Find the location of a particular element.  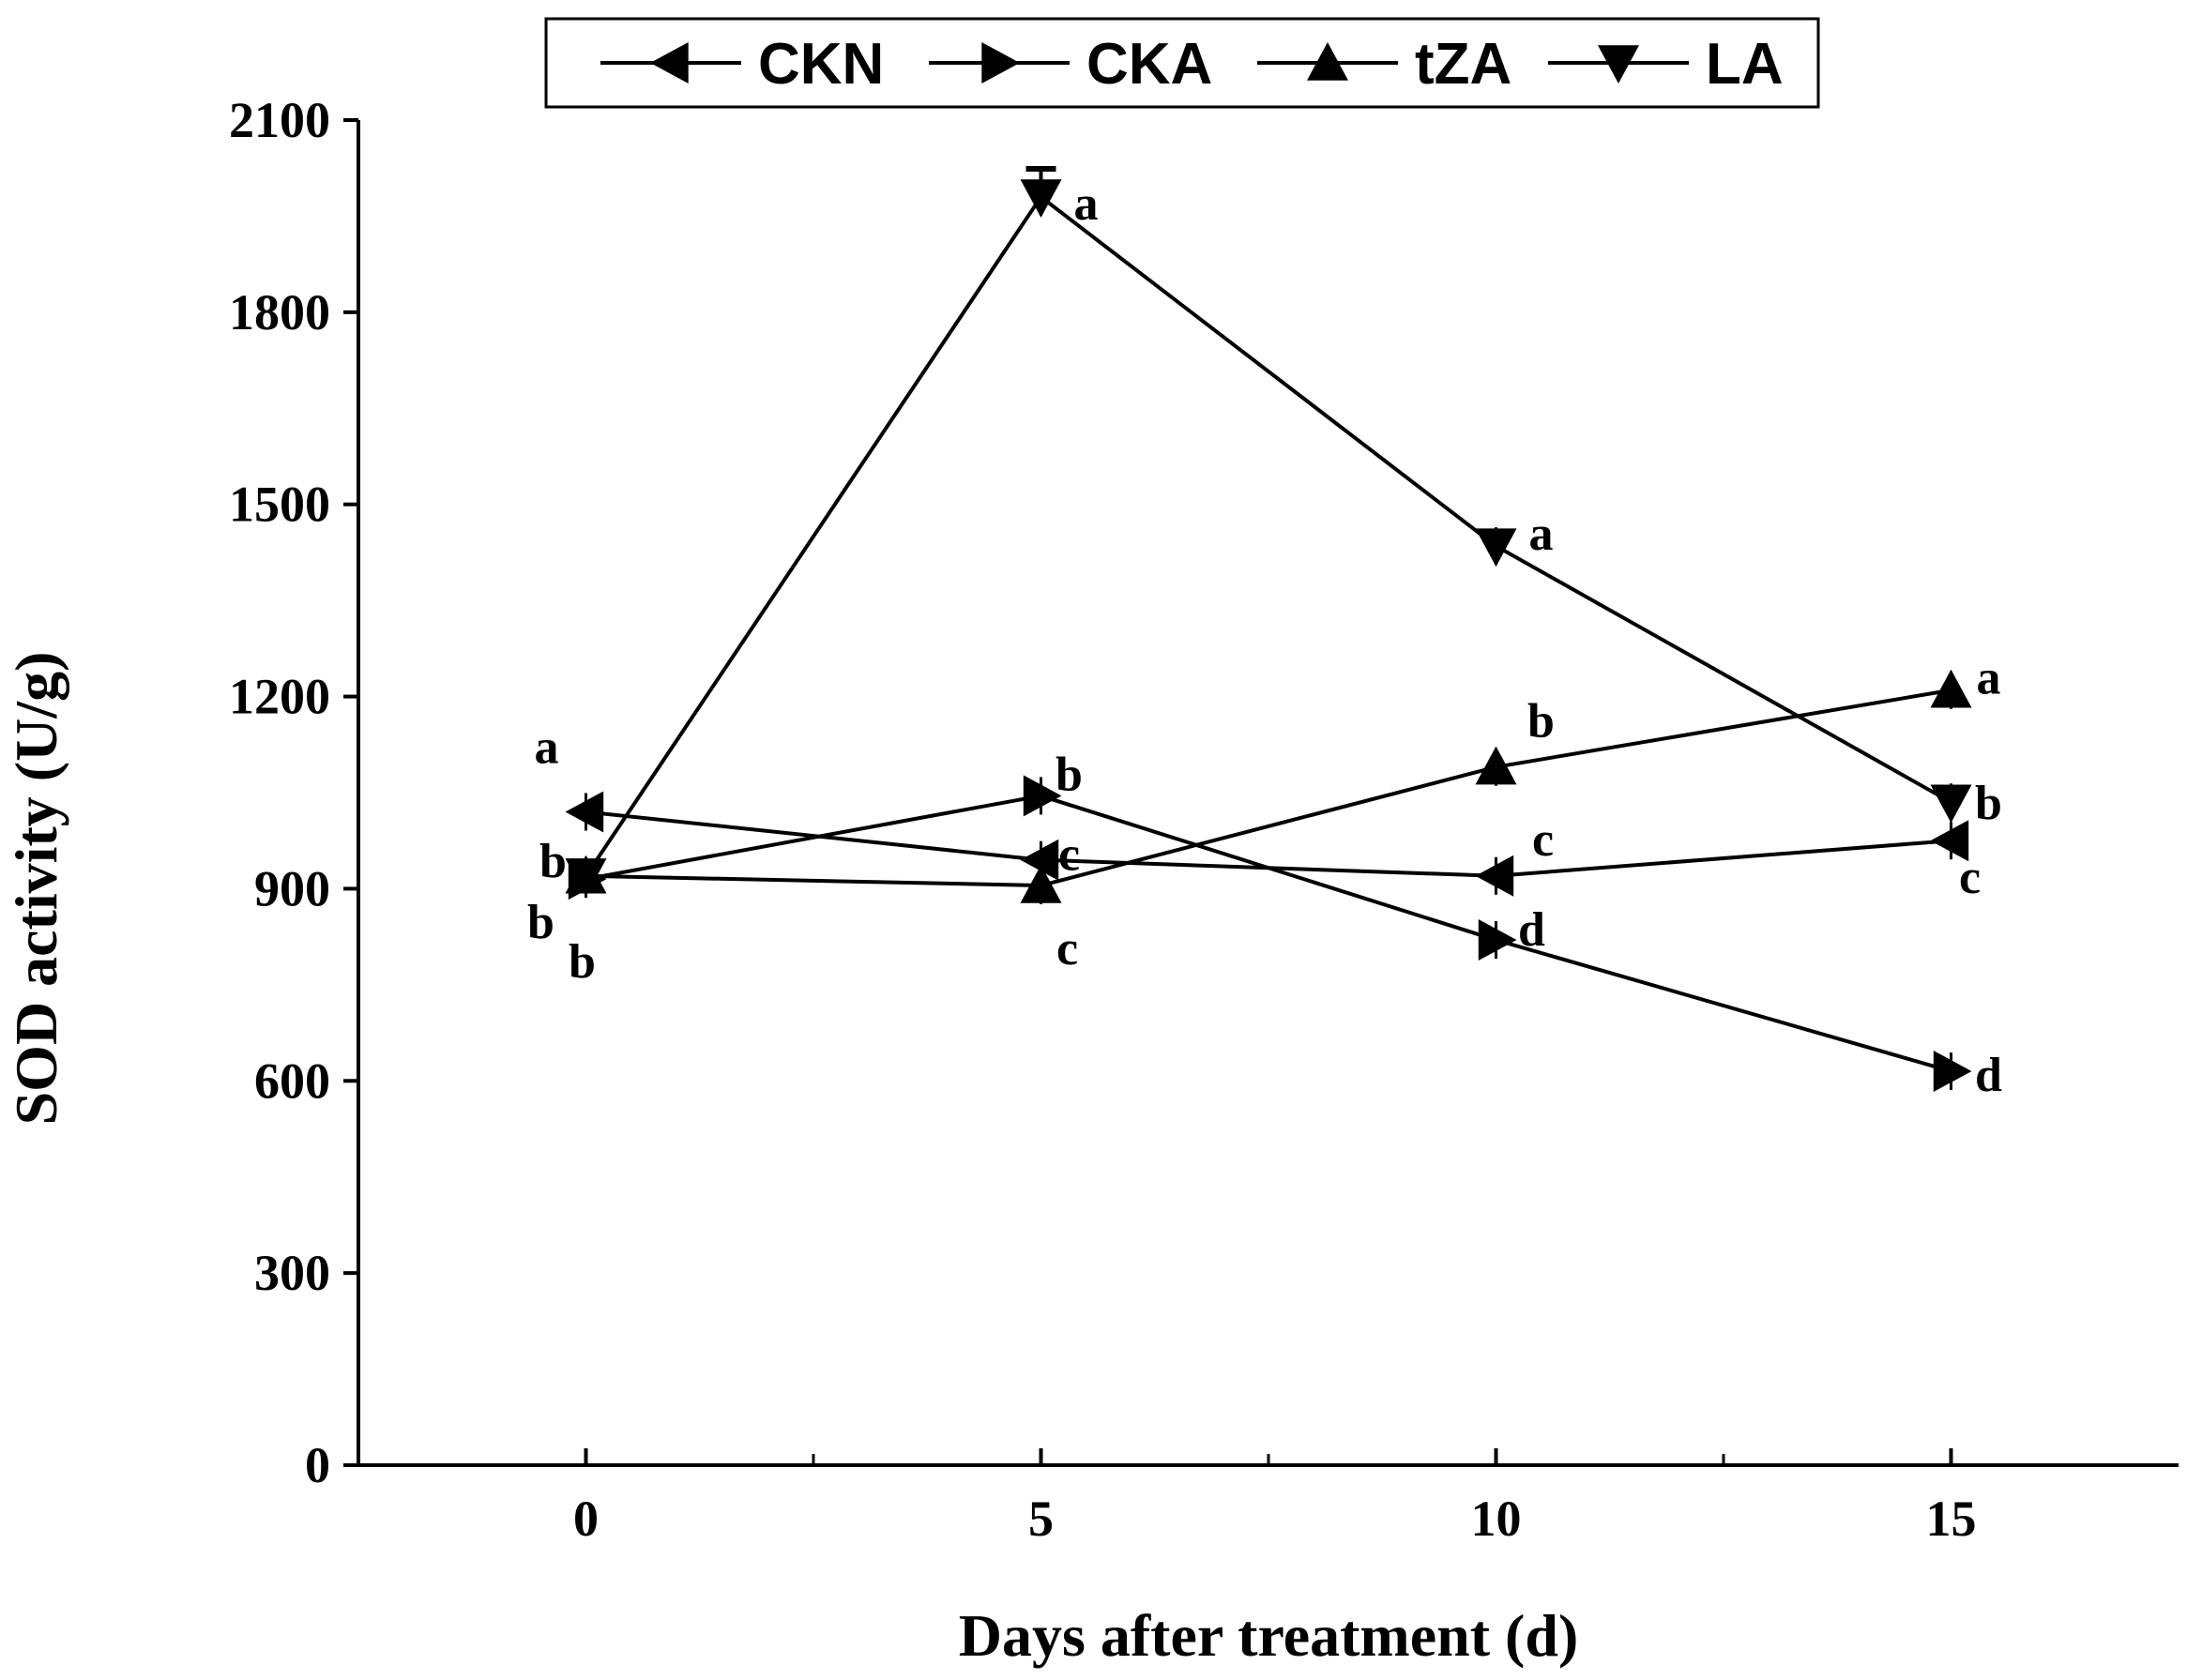

x-tick-label: 15 is located at coordinates (1951, 1519).